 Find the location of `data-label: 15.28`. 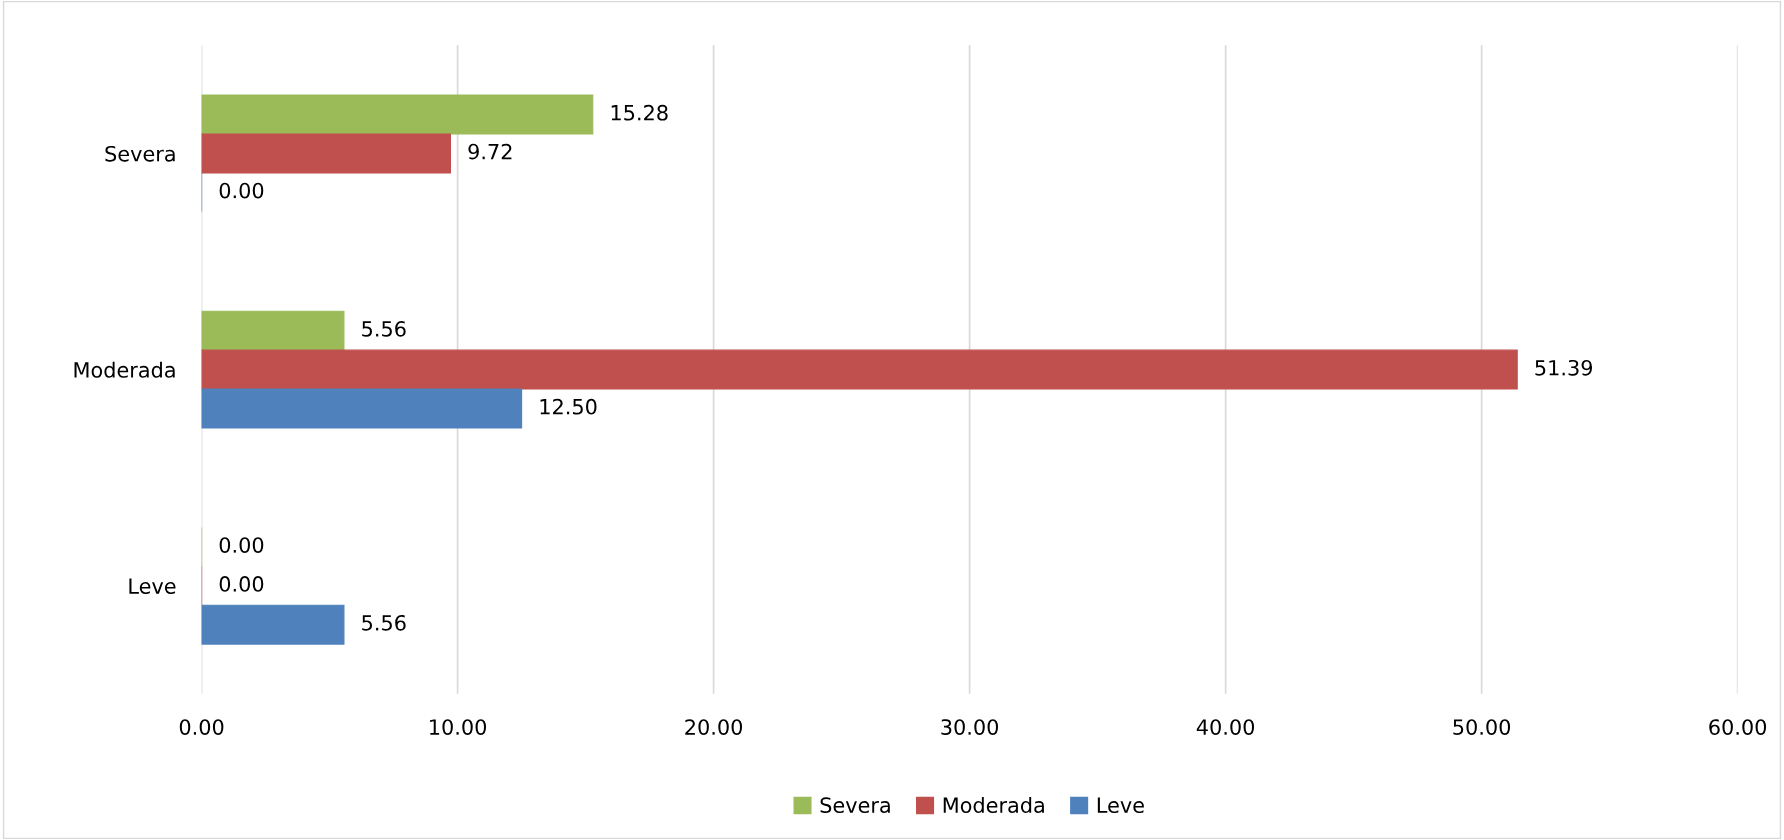

data-label: 15.28 is located at coordinates (639, 112).